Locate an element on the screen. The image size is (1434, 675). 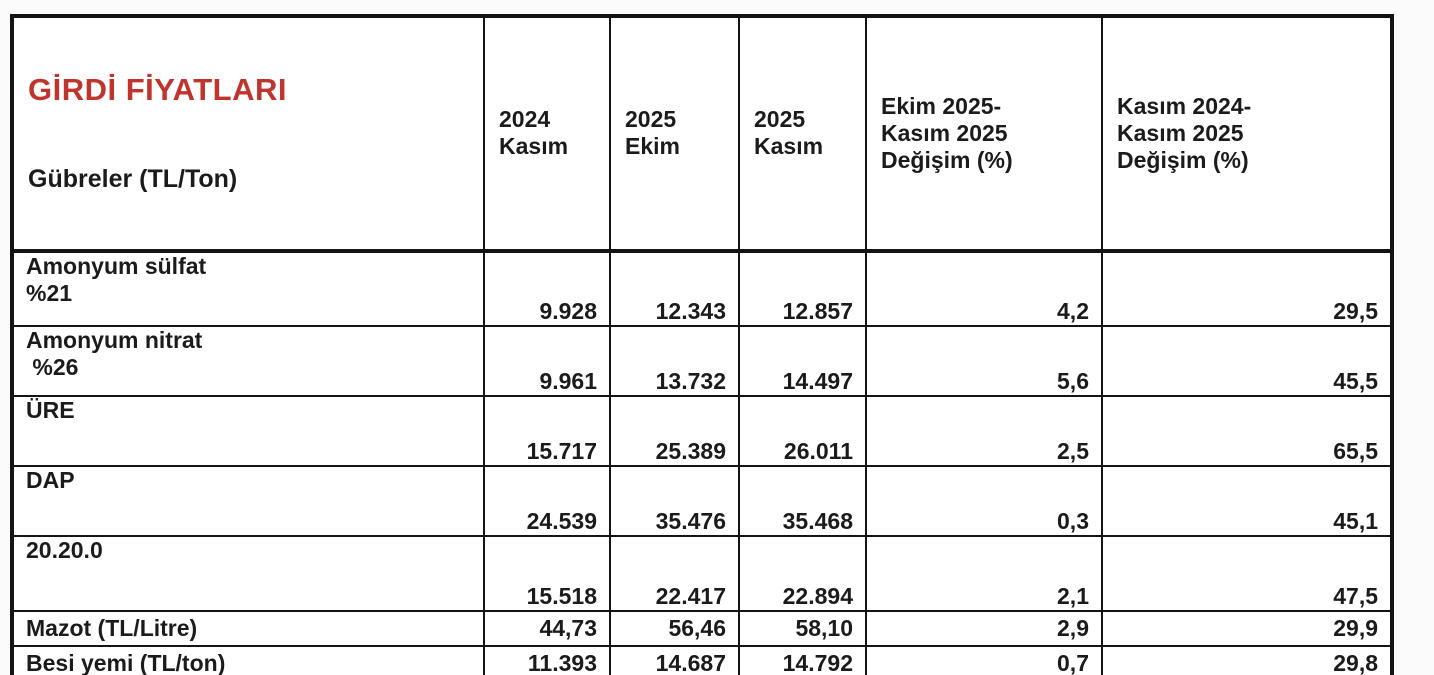
row-label: Amonyum nitrat %26 is located at coordinates (248, 360).